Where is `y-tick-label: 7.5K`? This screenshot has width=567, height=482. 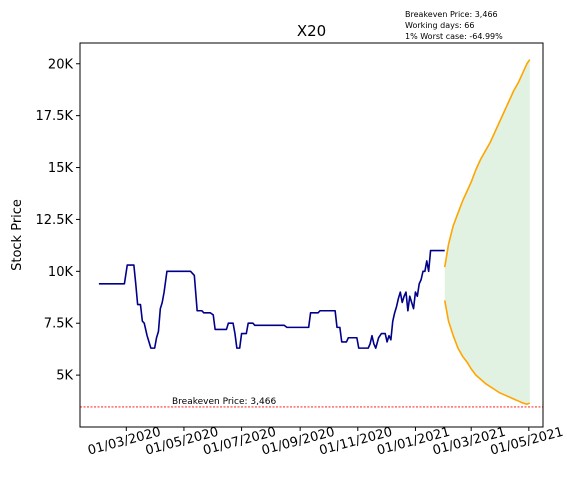
y-tick-label: 7.5K is located at coordinates (59, 324).